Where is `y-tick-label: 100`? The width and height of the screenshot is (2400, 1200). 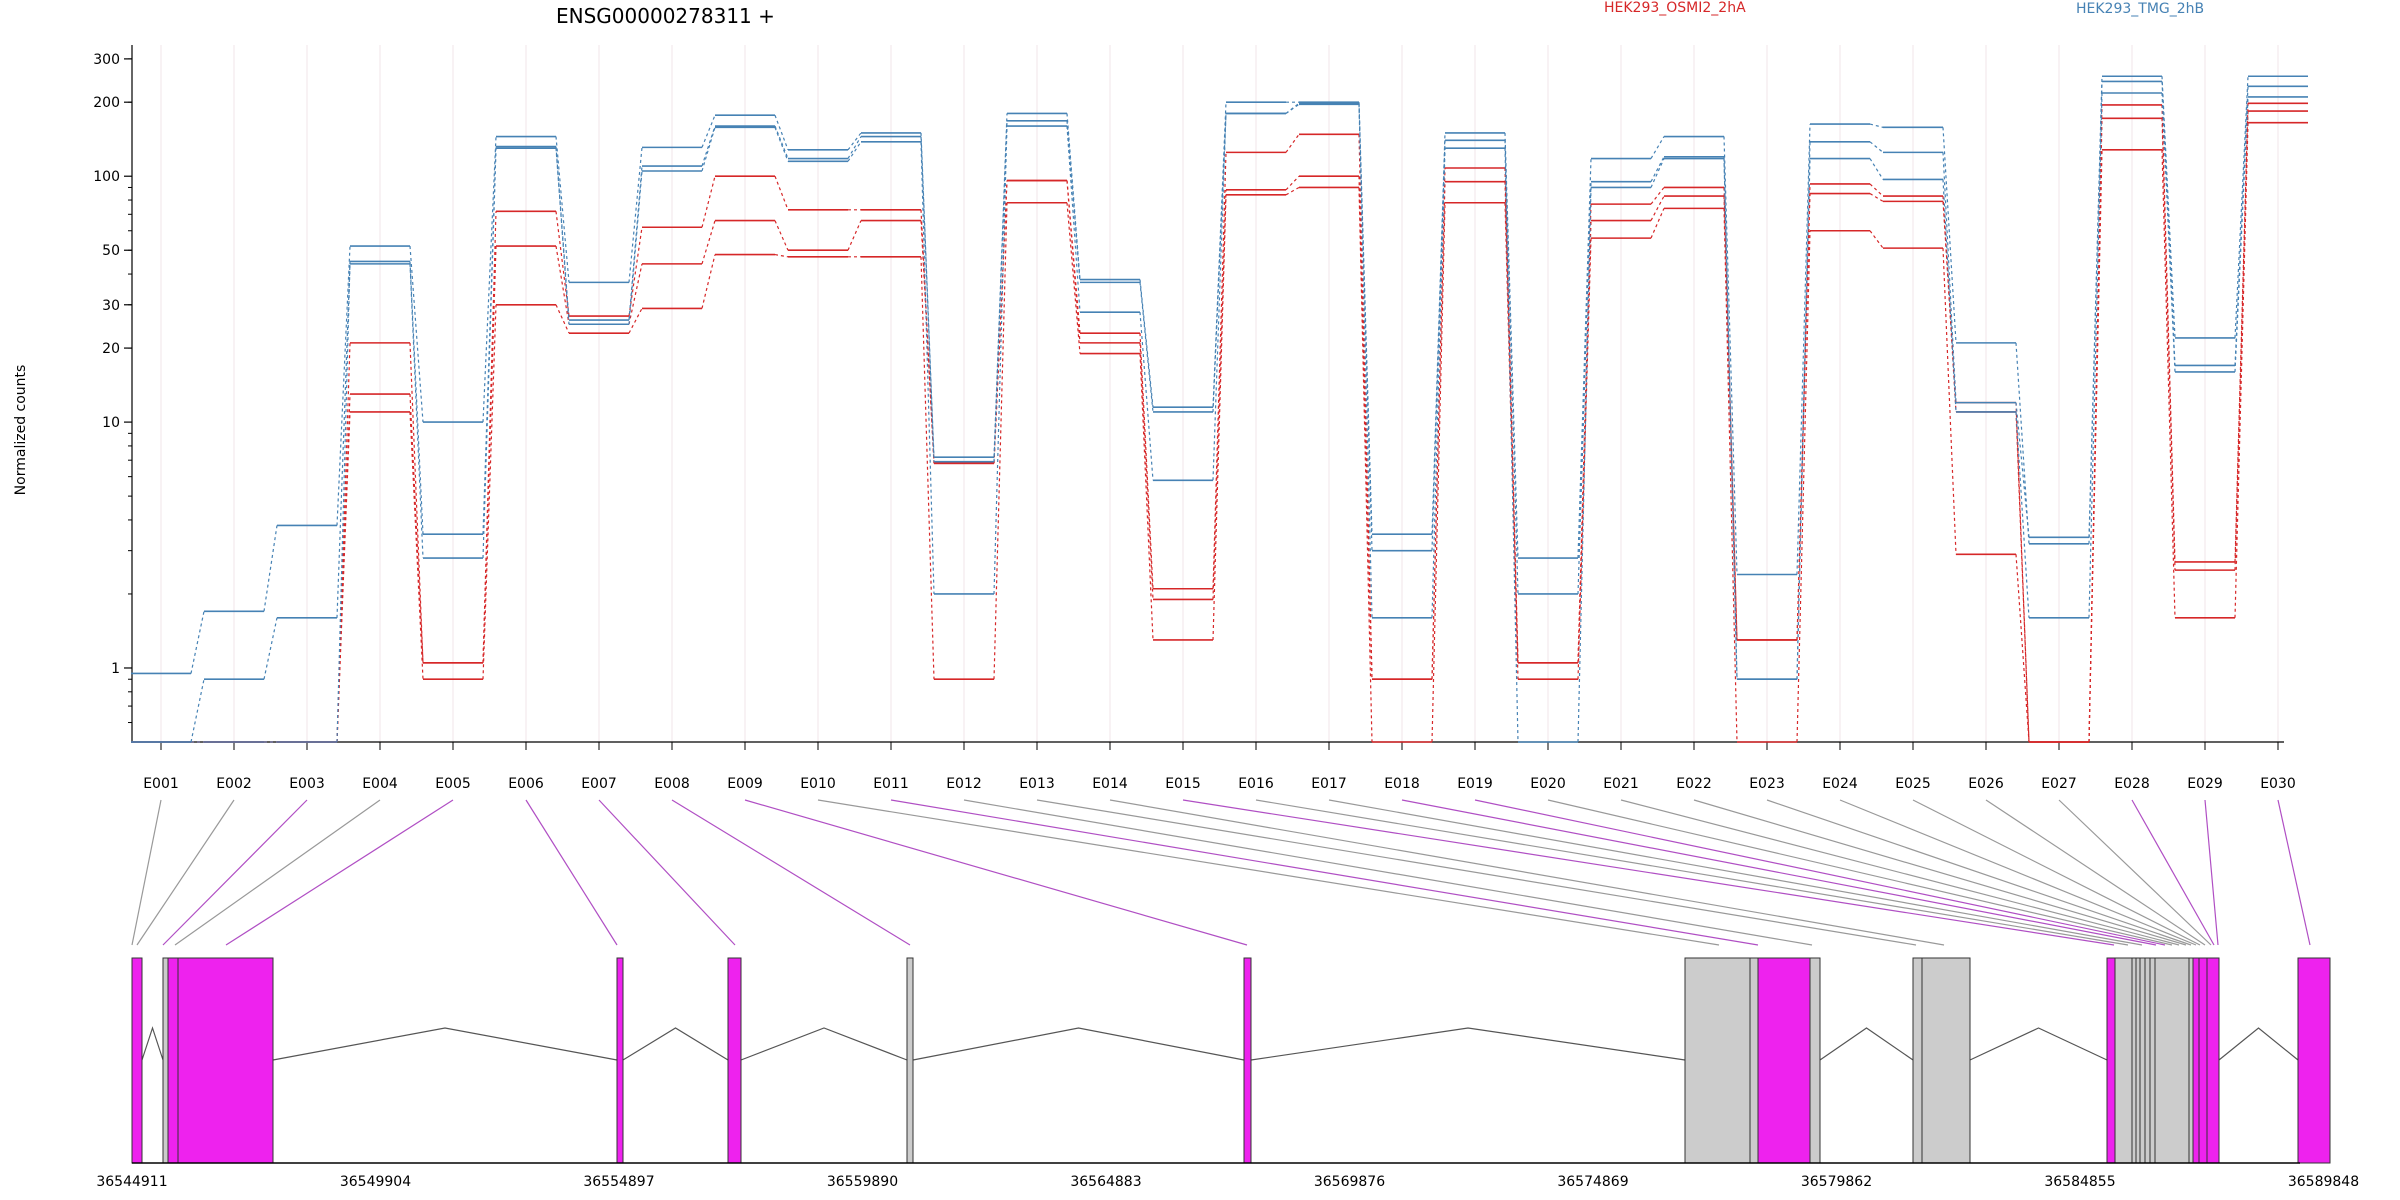
y-tick-label: 100 is located at coordinates (106, 177).